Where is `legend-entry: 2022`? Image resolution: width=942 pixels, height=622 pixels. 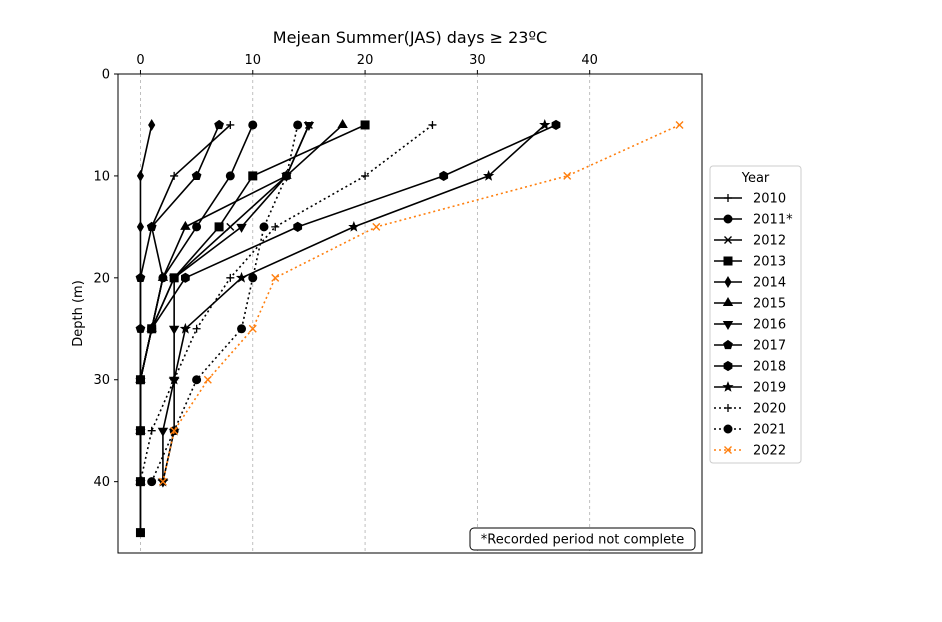 legend-entry: 2022 is located at coordinates (750, 451).